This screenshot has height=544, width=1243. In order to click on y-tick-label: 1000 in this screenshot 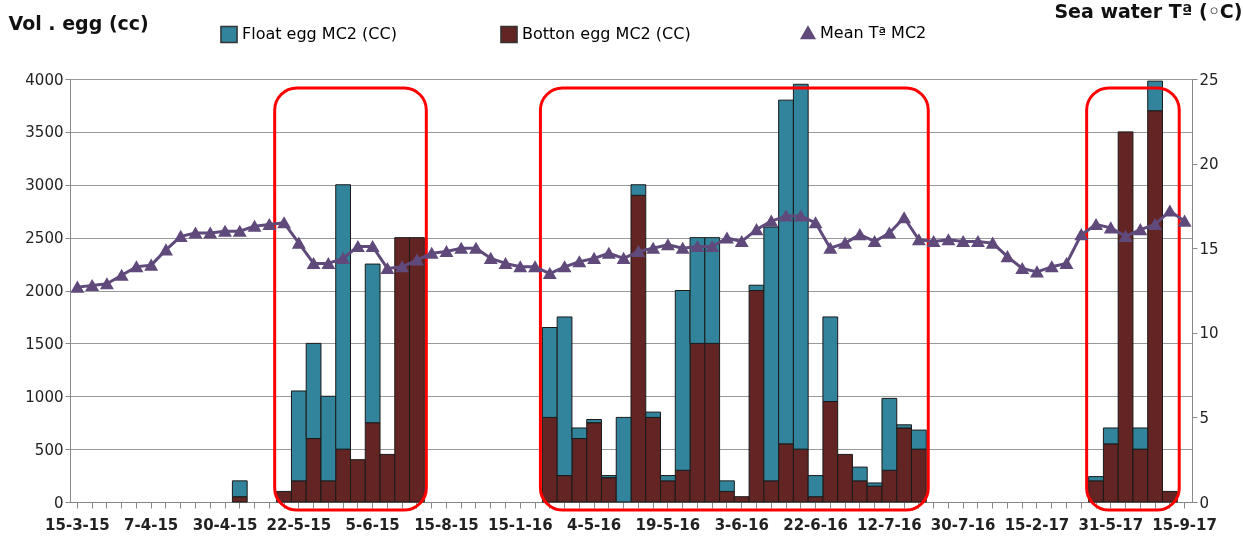, I will do `click(44, 396)`.